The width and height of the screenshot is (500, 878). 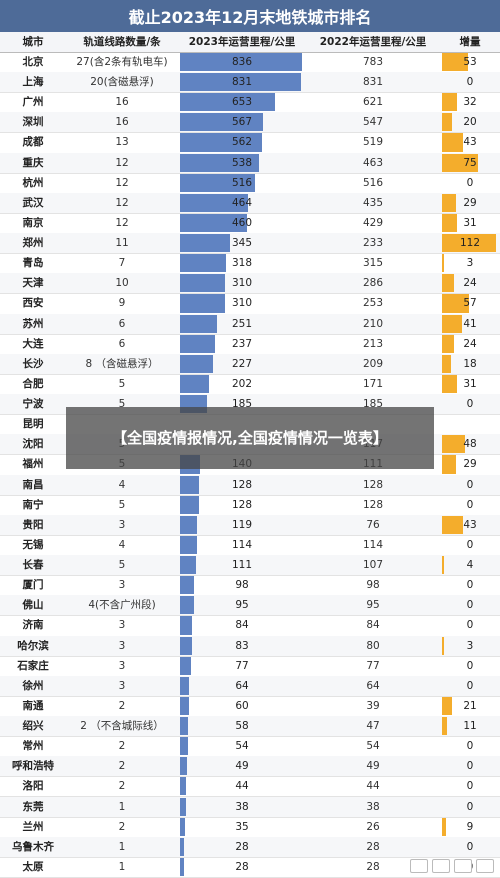 What do you see at coordinates (373, 766) in the screenshot?
I see `value-2022: 49` at bounding box center [373, 766].